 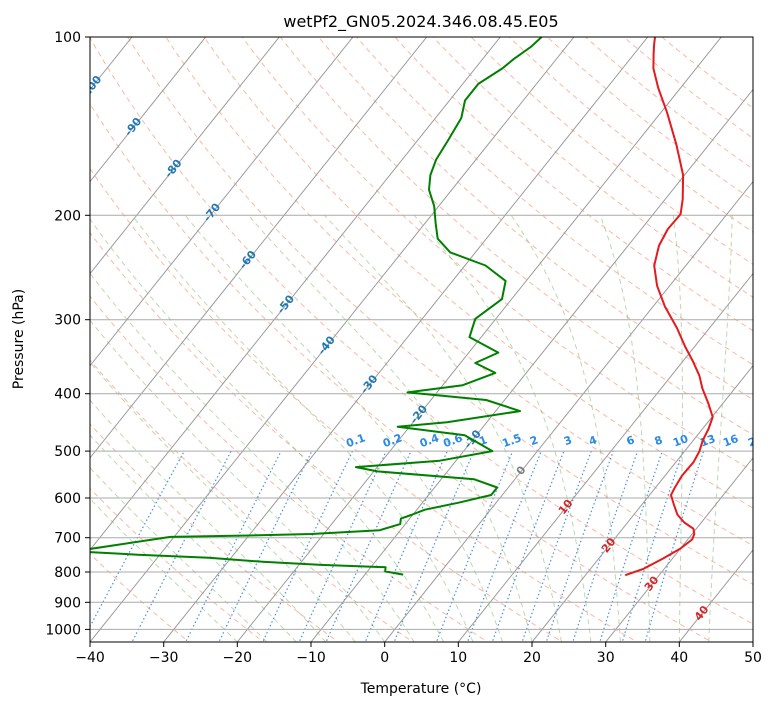 What do you see at coordinates (420, 22) in the screenshot?
I see `chart-title: wetPf2_GN05.2024.346.08.45.E05` at bounding box center [420, 22].